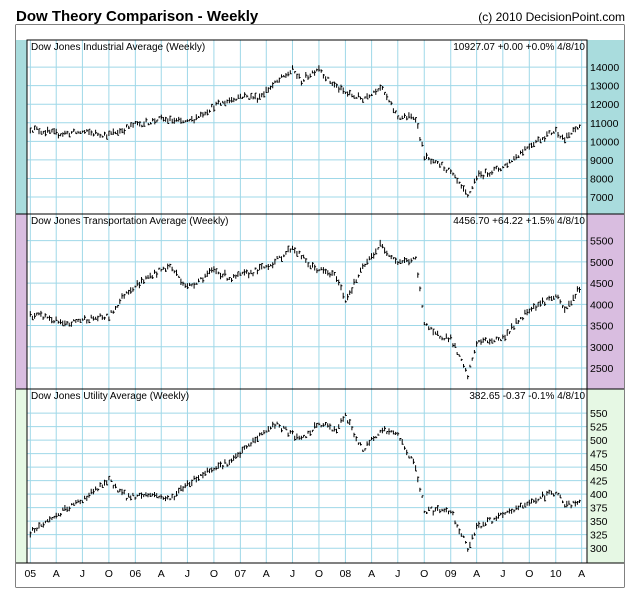 This screenshot has height=600, width=639. I want to click on y-tick-label: 5500, so click(602, 242).